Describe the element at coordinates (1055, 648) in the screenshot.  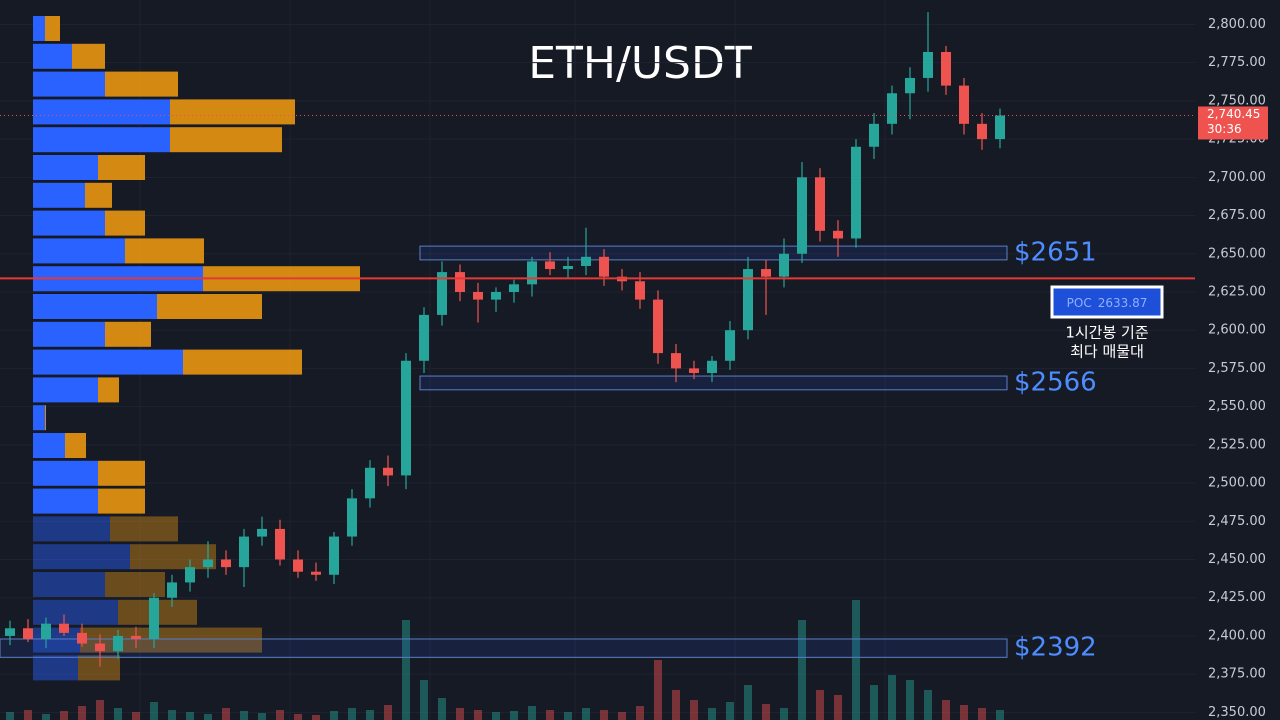
I see `zone-label: $2392` at that location.